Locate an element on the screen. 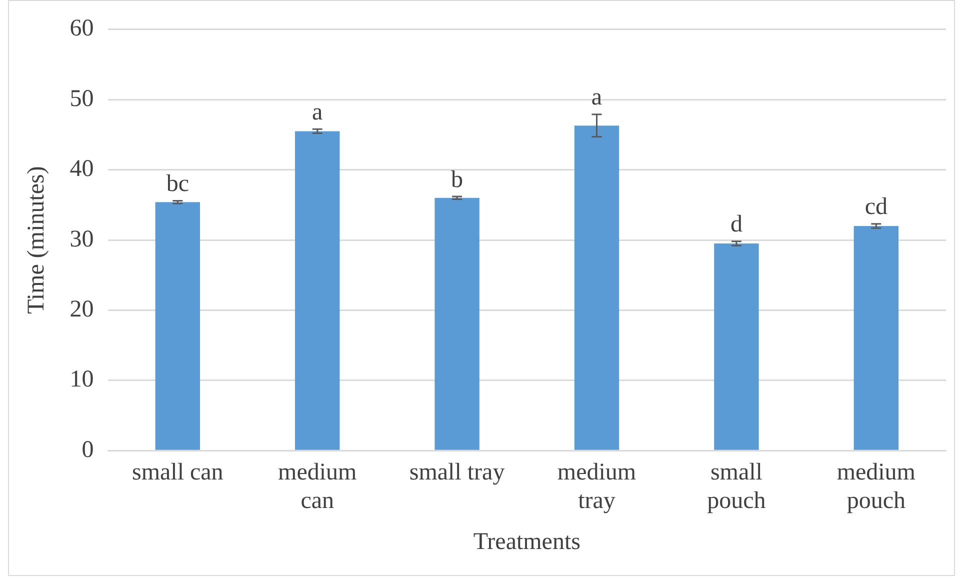 The image size is (957, 578). y-tick-label: 20 is located at coordinates (82, 309).